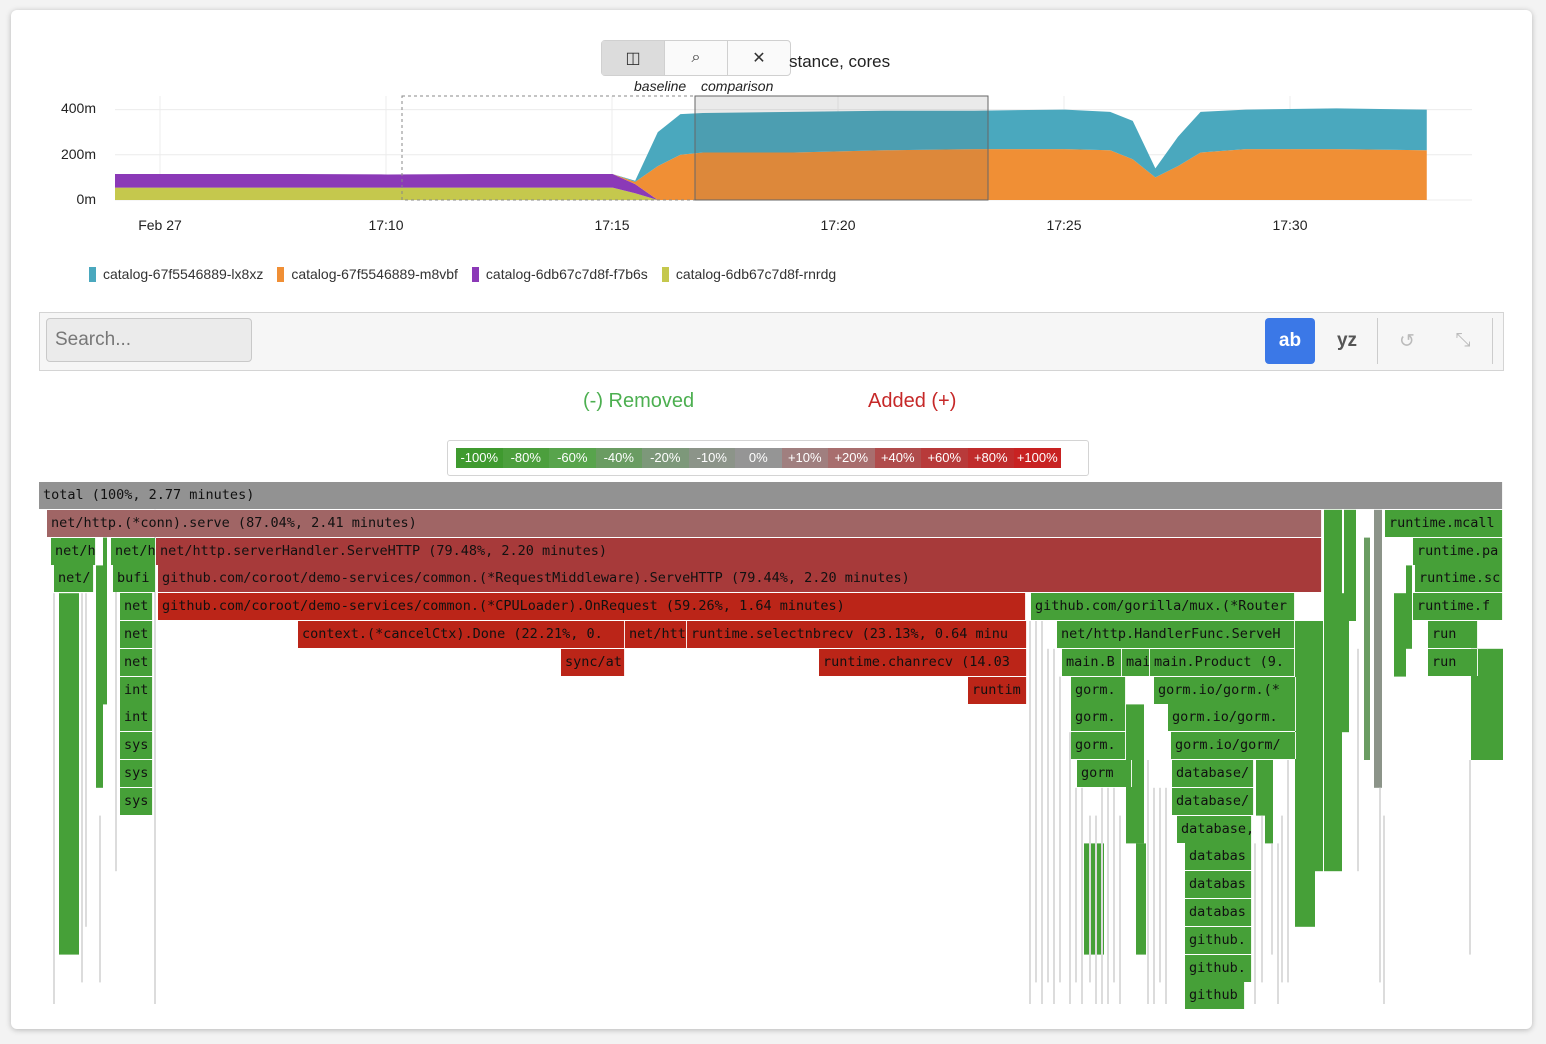 The width and height of the screenshot is (1546, 1044). Describe the element at coordinates (771, 495) in the screenshot. I see `flame-frame: total (100%, 2.77 minutes)` at that location.